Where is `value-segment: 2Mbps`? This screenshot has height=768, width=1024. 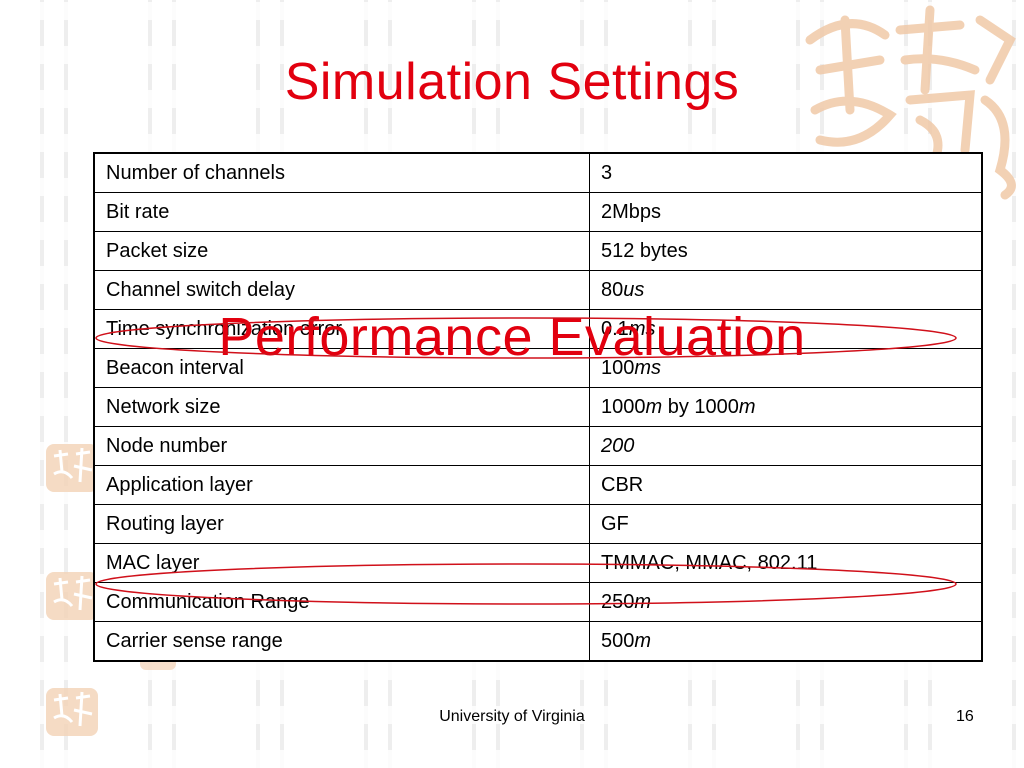
value-segment: 2Mbps is located at coordinates (631, 212).